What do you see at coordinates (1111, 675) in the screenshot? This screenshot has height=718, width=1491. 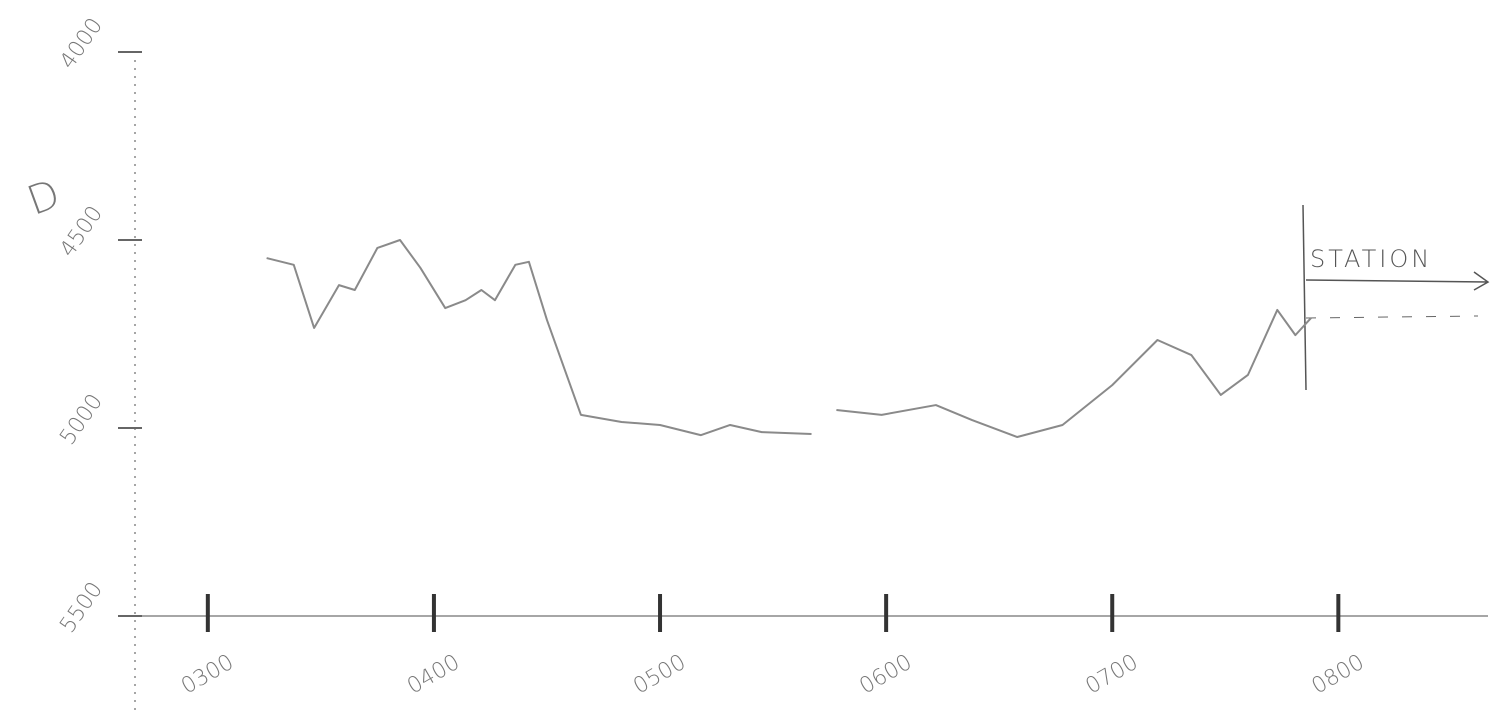 I see `x-tick-label: 0700` at bounding box center [1111, 675].